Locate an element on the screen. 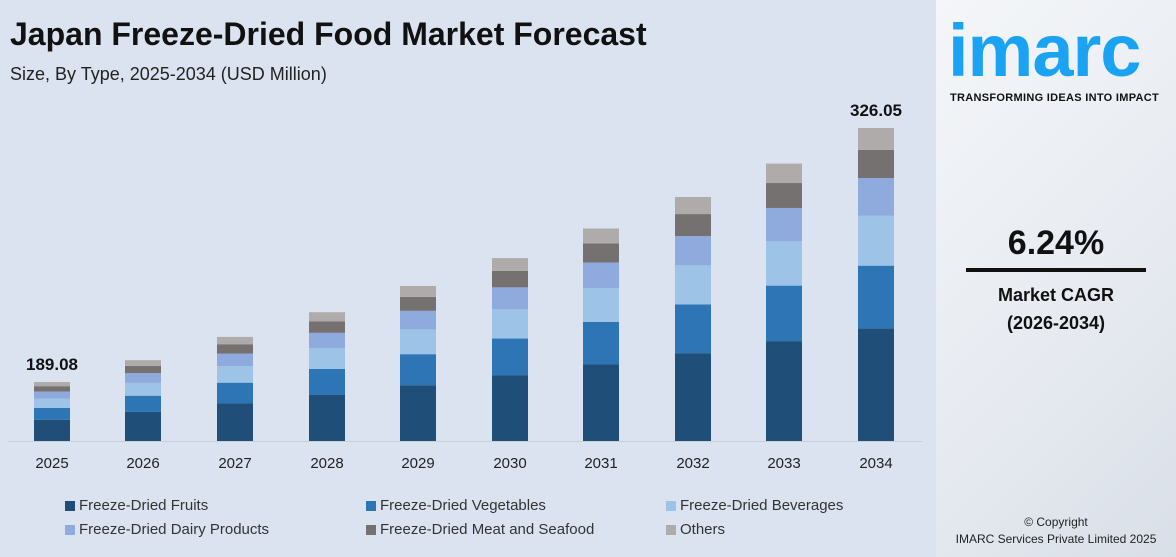 Image resolution: width=1176 pixels, height=557 pixels. x-tick-label: 2034 is located at coordinates (875, 463).